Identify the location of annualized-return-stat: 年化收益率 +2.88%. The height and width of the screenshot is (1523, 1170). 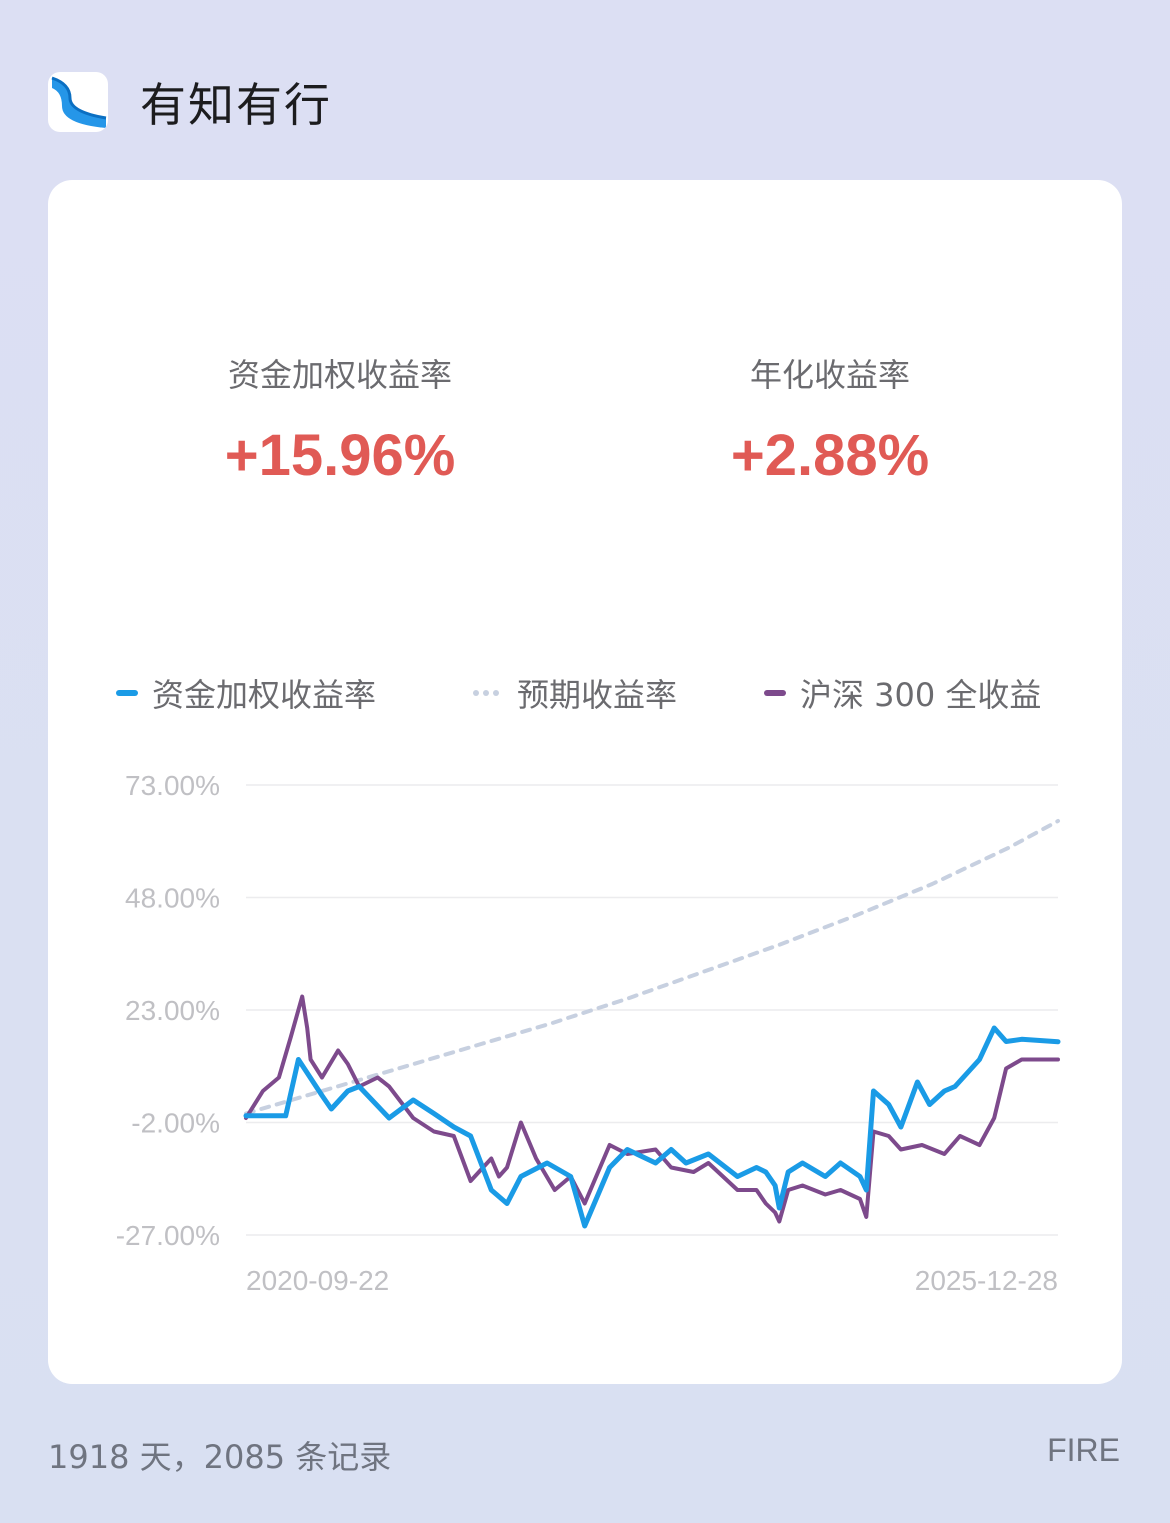
(830, 419).